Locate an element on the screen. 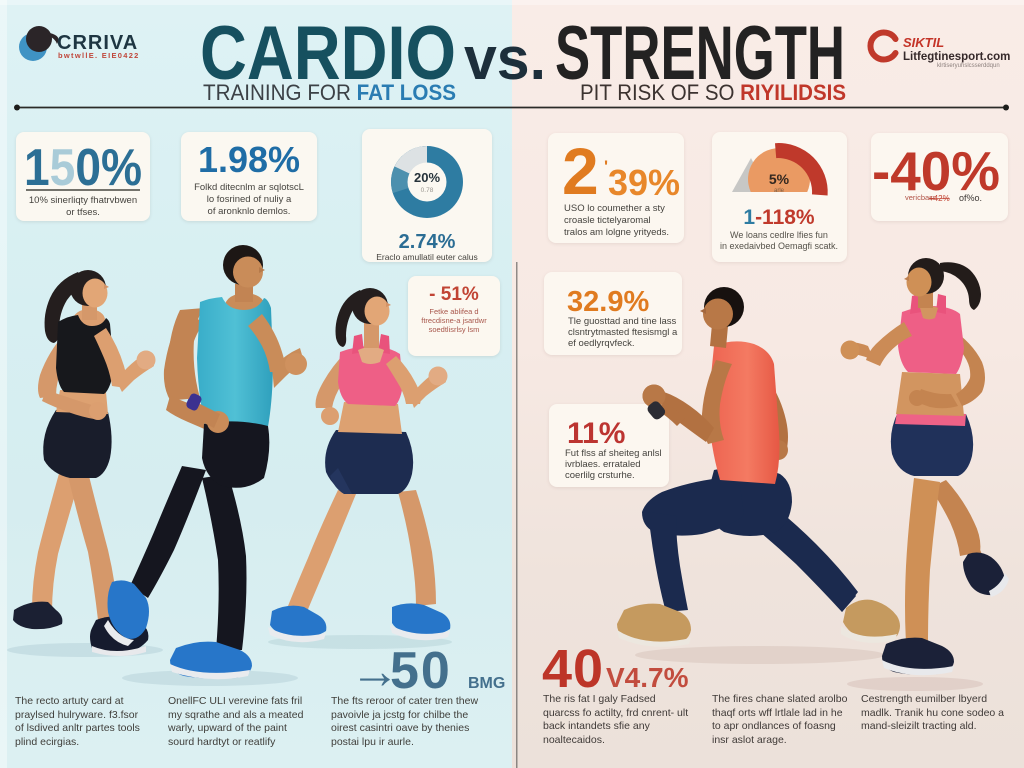  svg-text: TRAINING FOR FAT LOSS is located at coordinates (329, 92).